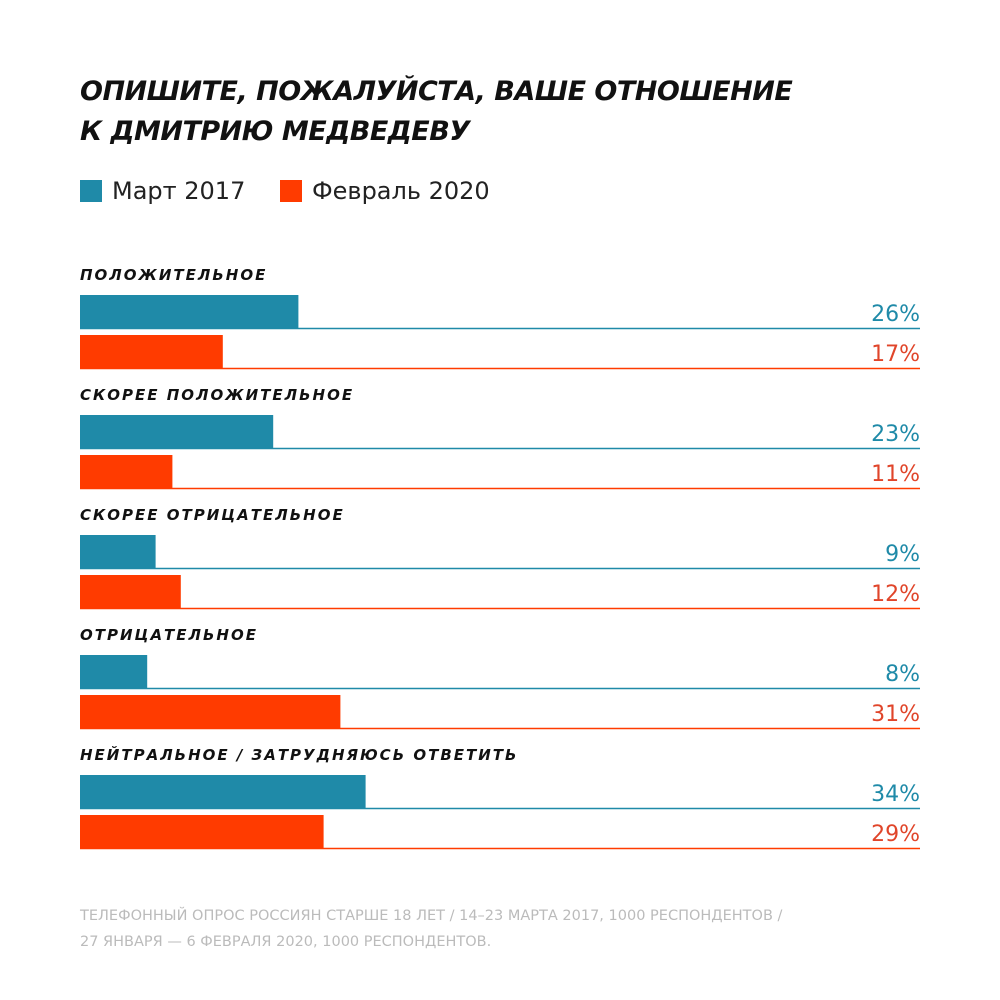 The width and height of the screenshot is (1000, 1000). Describe the element at coordinates (299, 754) in the screenshot. I see `category-label: НЕЙТРАЛЬНОЕ / ЗАТРУДНЯЮСЬ ОТВЕТИТЬ` at that location.